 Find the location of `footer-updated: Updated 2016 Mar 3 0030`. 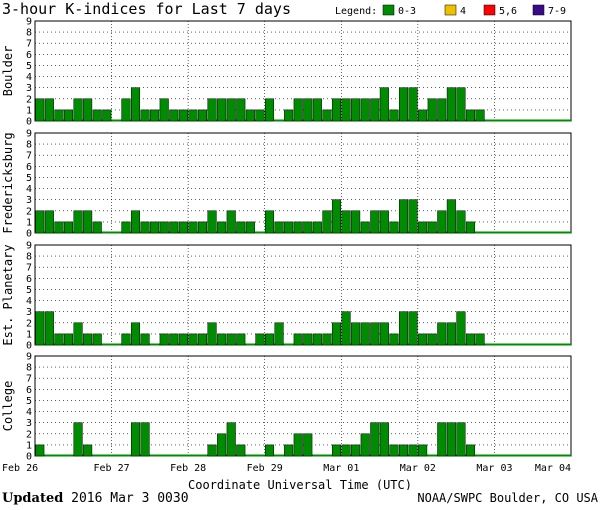

footer-updated: Updated 2016 Mar 3 0030 is located at coordinates (95, 498).